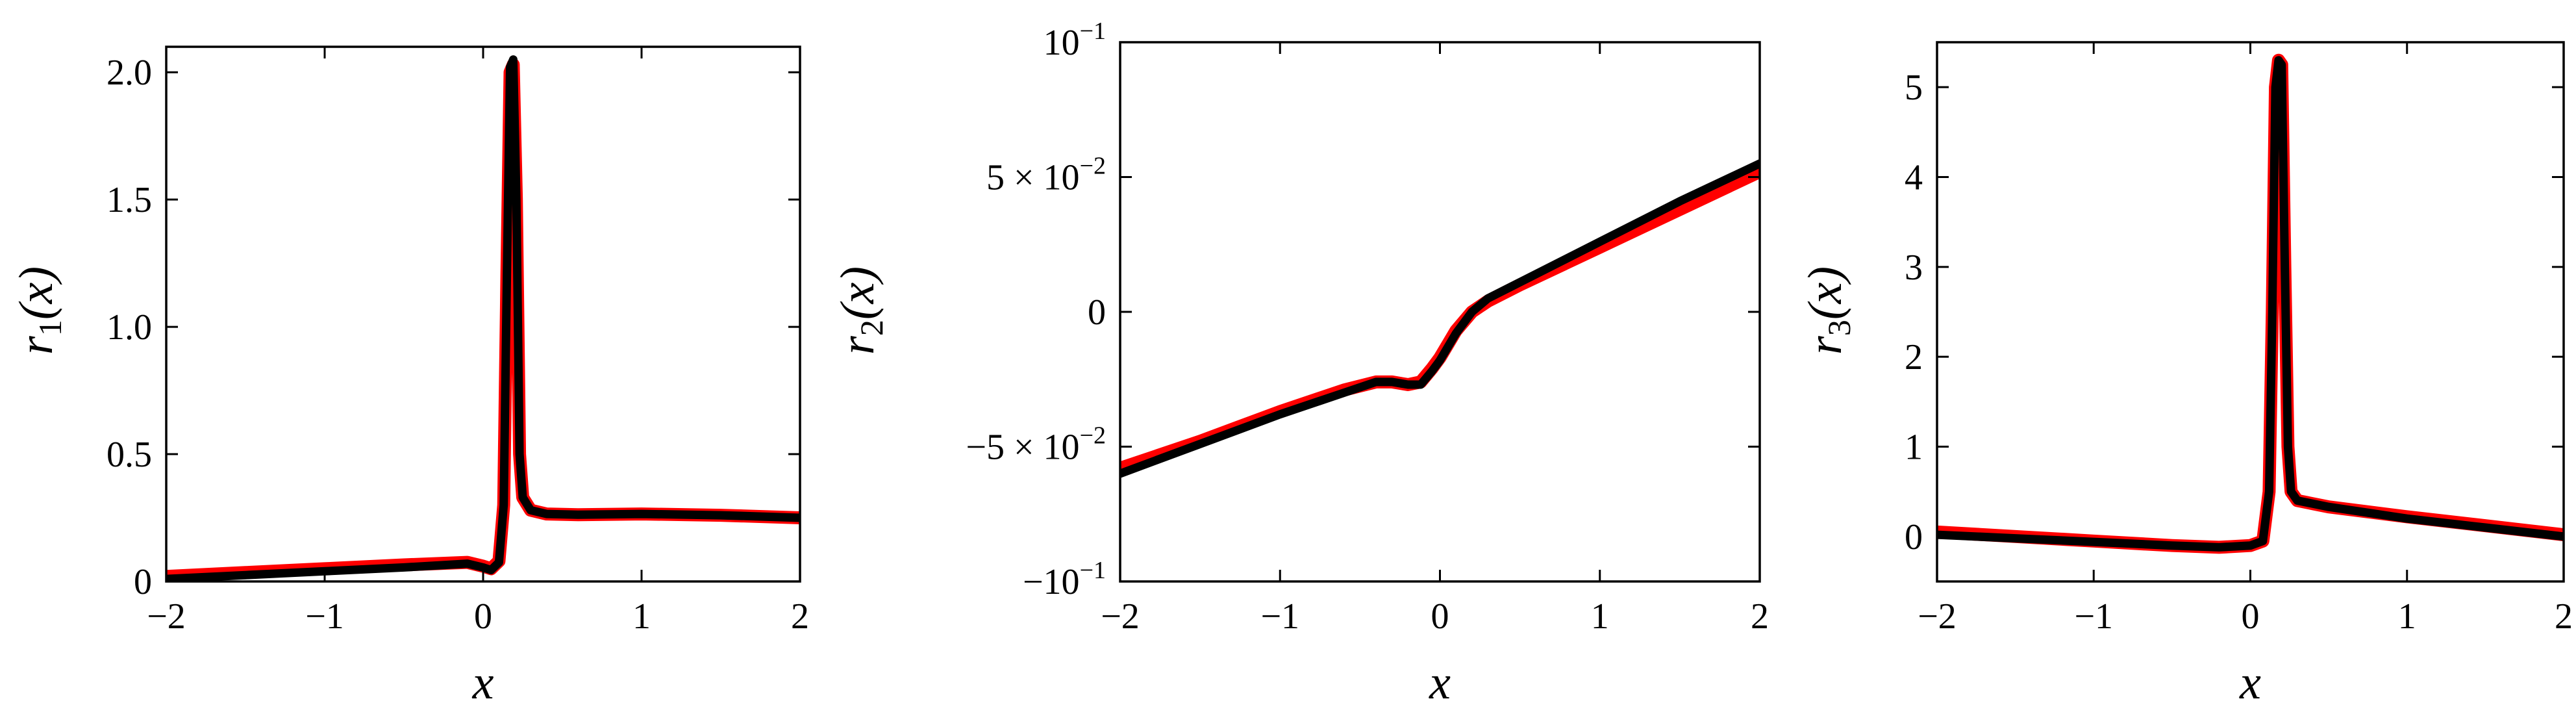 Image resolution: width=2576 pixels, height=714 pixels. What do you see at coordinates (860, 310) in the screenshot?
I see `y-axis-label: r2(x)` at bounding box center [860, 310].